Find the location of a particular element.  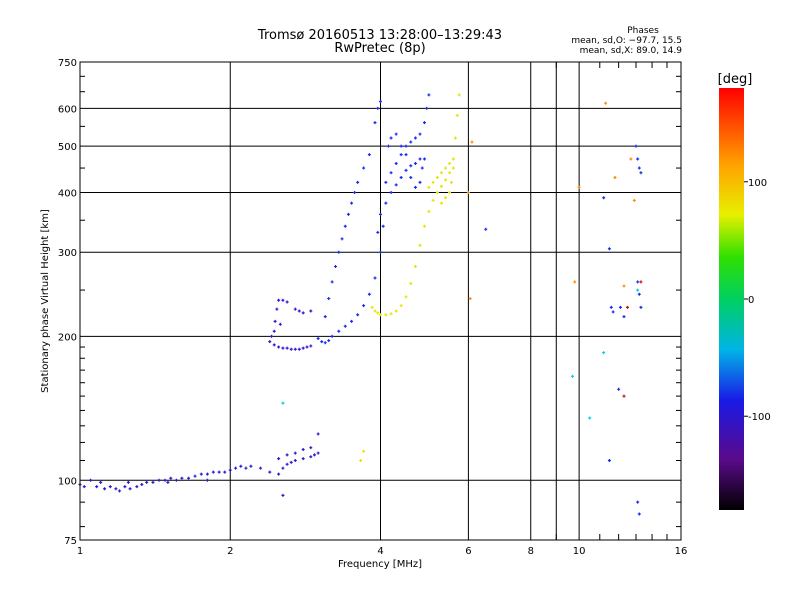

y-tick-label: 300 is located at coordinates (67, 253).